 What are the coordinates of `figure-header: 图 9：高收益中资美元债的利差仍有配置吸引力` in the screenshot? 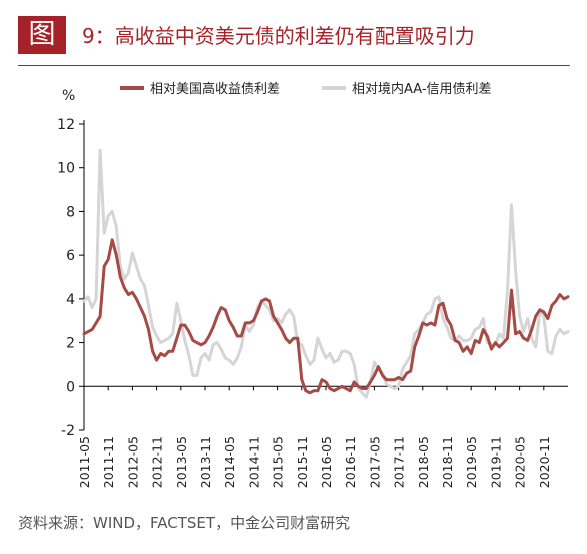 It's located at (293, 33).